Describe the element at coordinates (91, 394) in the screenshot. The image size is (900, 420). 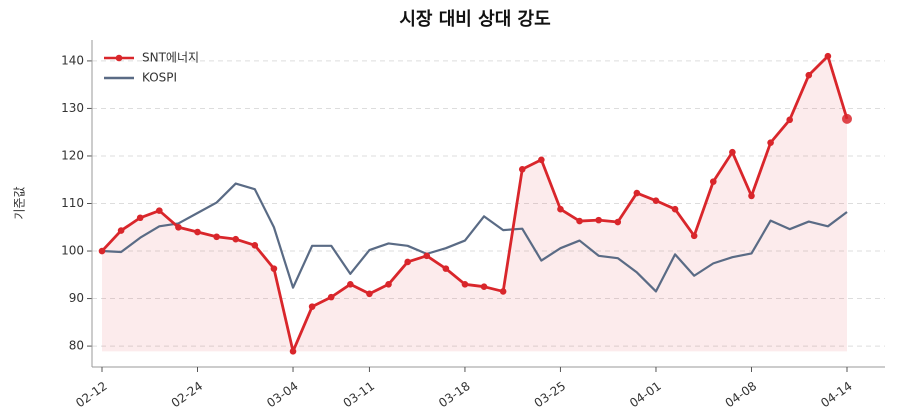
I see `x-tick-label: 02-12` at that location.